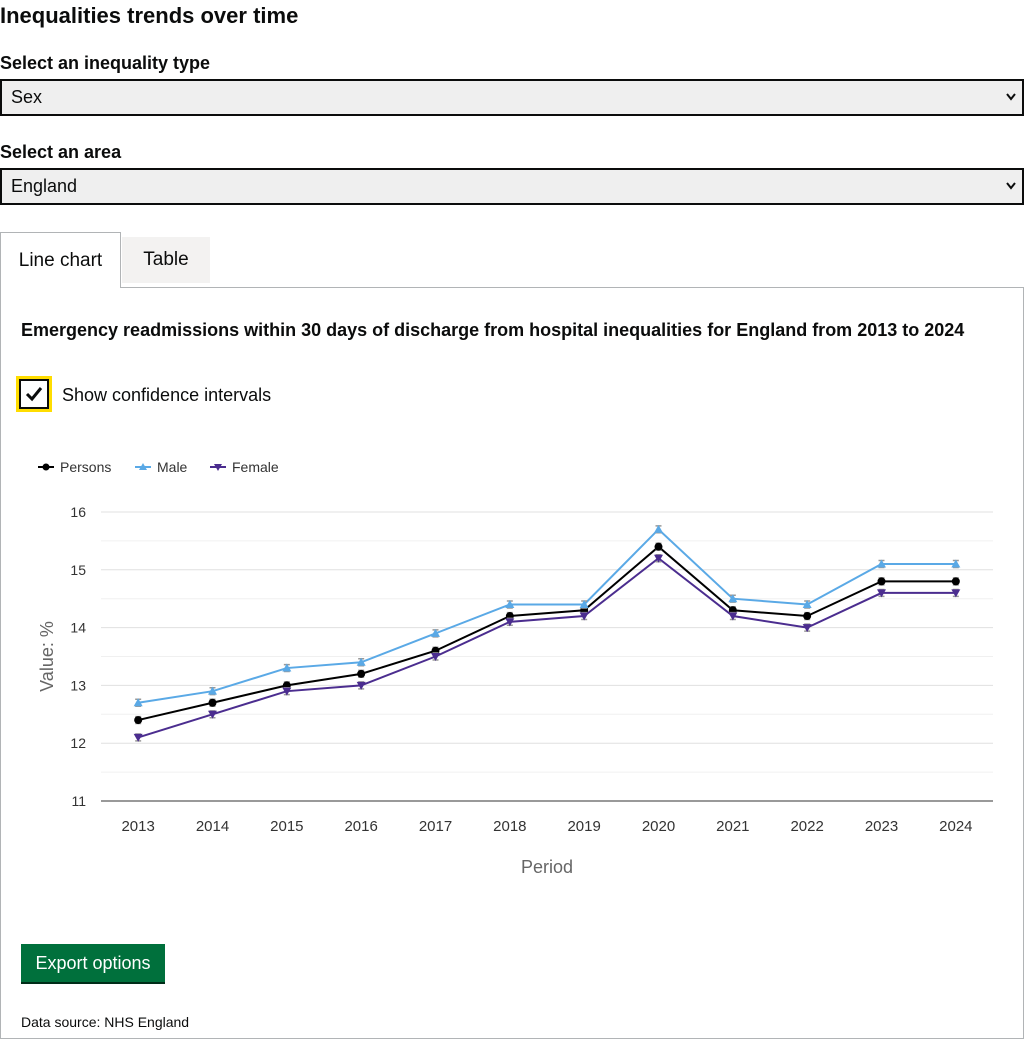 Image resolution: width=1024 pixels, height=1039 pixels. What do you see at coordinates (143, 466) in the screenshot?
I see `legend-male-marker-icon` at bounding box center [143, 466].